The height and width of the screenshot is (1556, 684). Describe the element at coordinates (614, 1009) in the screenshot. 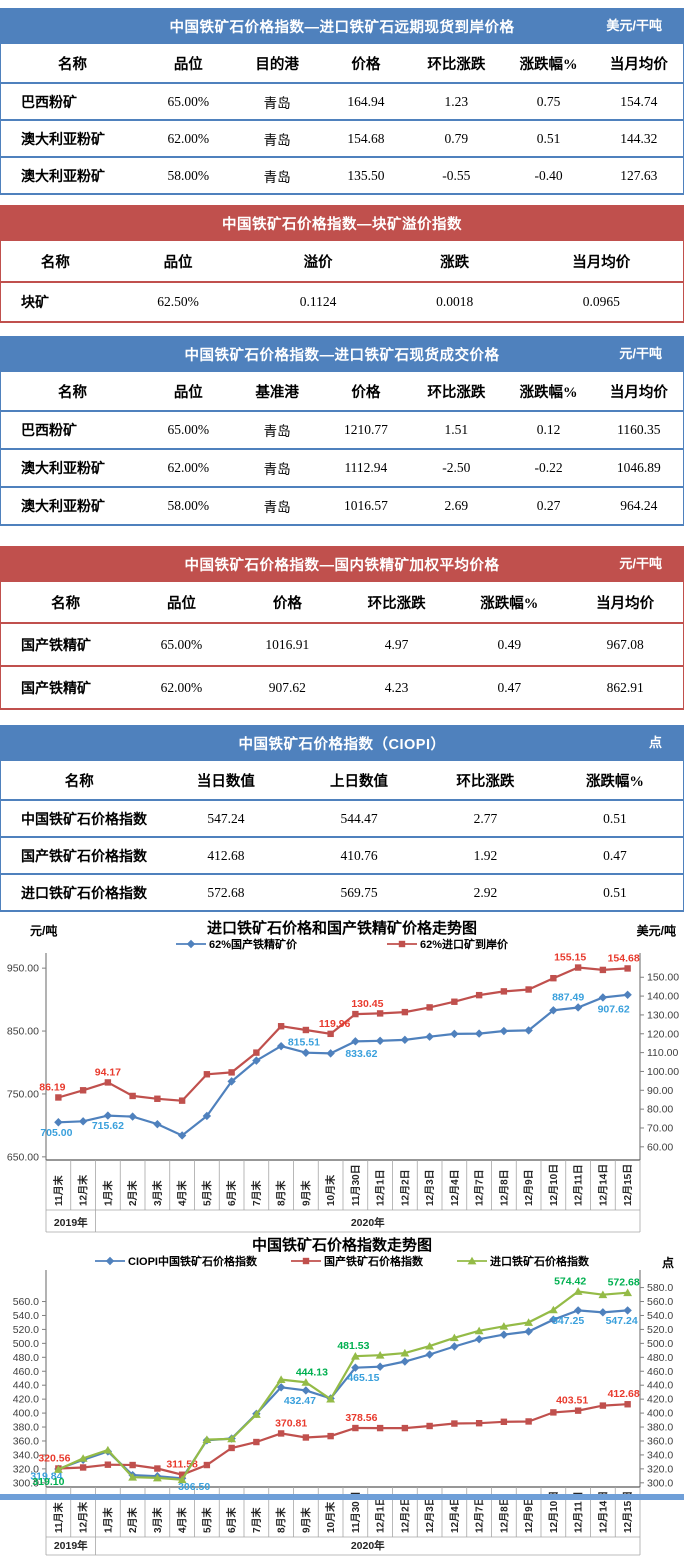

I see `svg-text: 907.62` at that location.